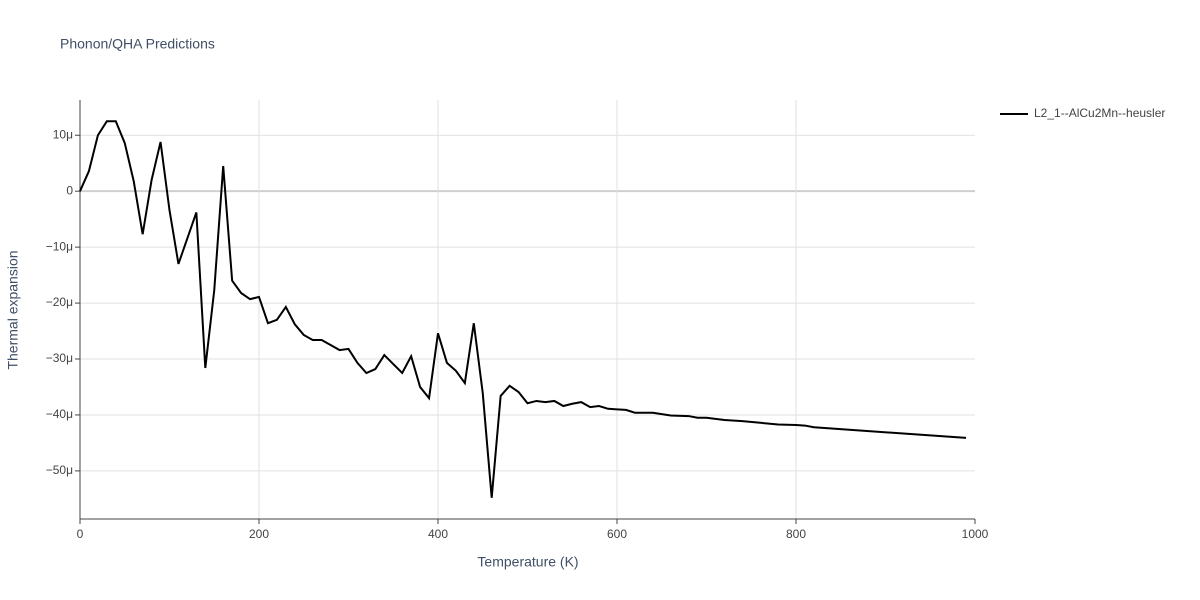 Image resolution: width=1200 pixels, height=600 pixels. I want to click on x-axis-title: Temperature (K), so click(527, 562).